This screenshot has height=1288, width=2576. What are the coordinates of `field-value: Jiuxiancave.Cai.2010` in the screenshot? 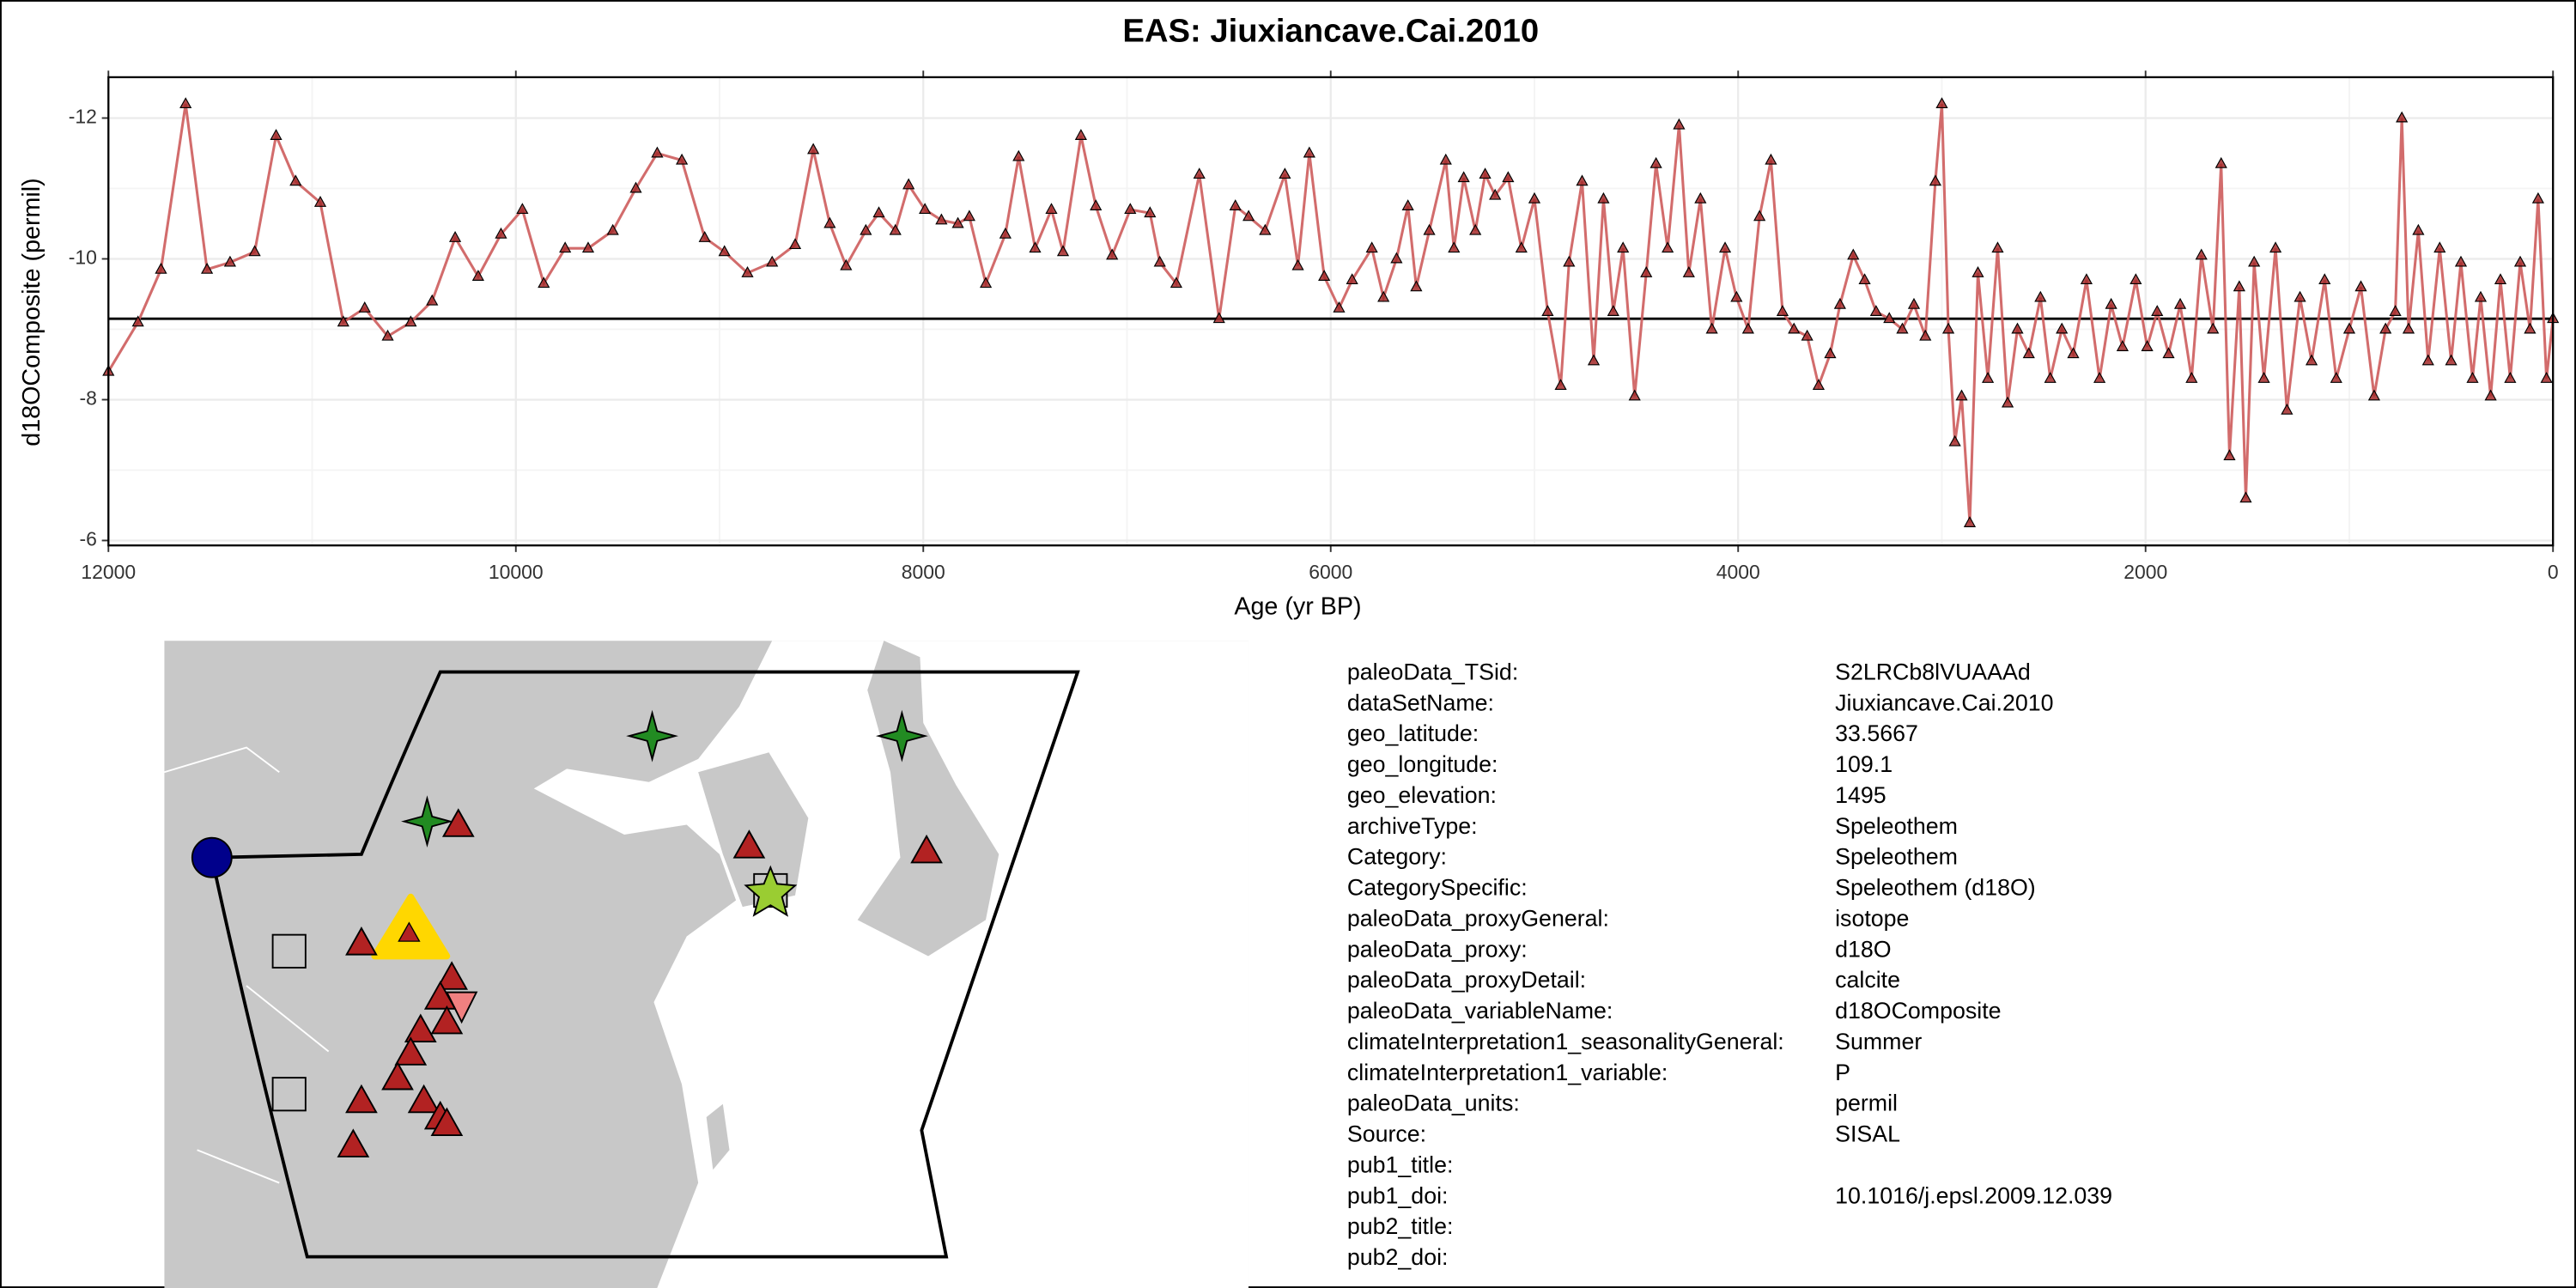 It's located at (1944, 702).